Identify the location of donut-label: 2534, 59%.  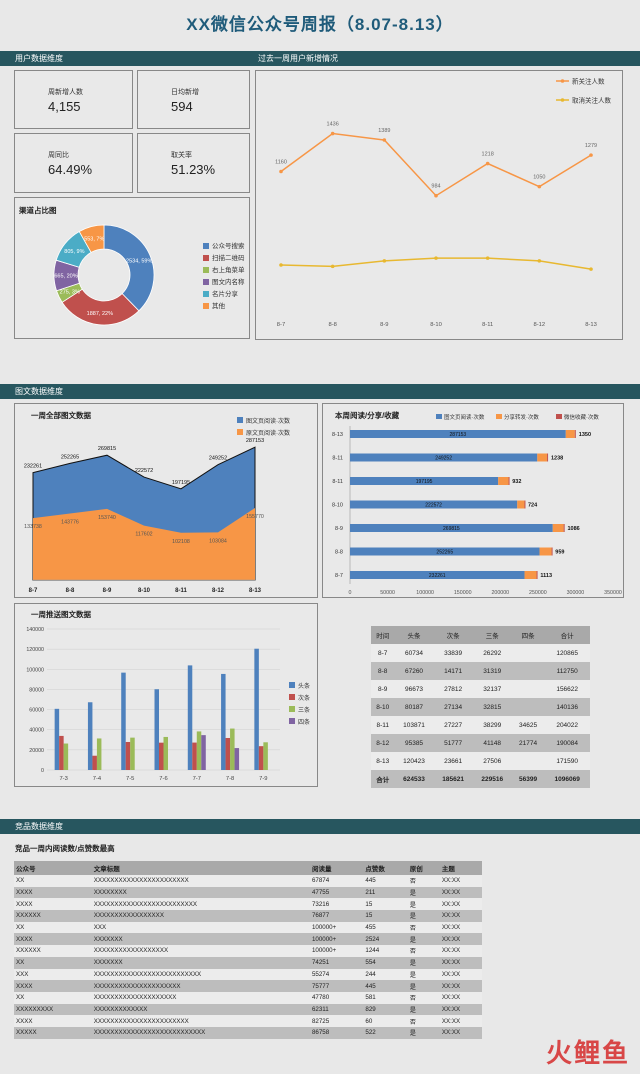
(139, 262).